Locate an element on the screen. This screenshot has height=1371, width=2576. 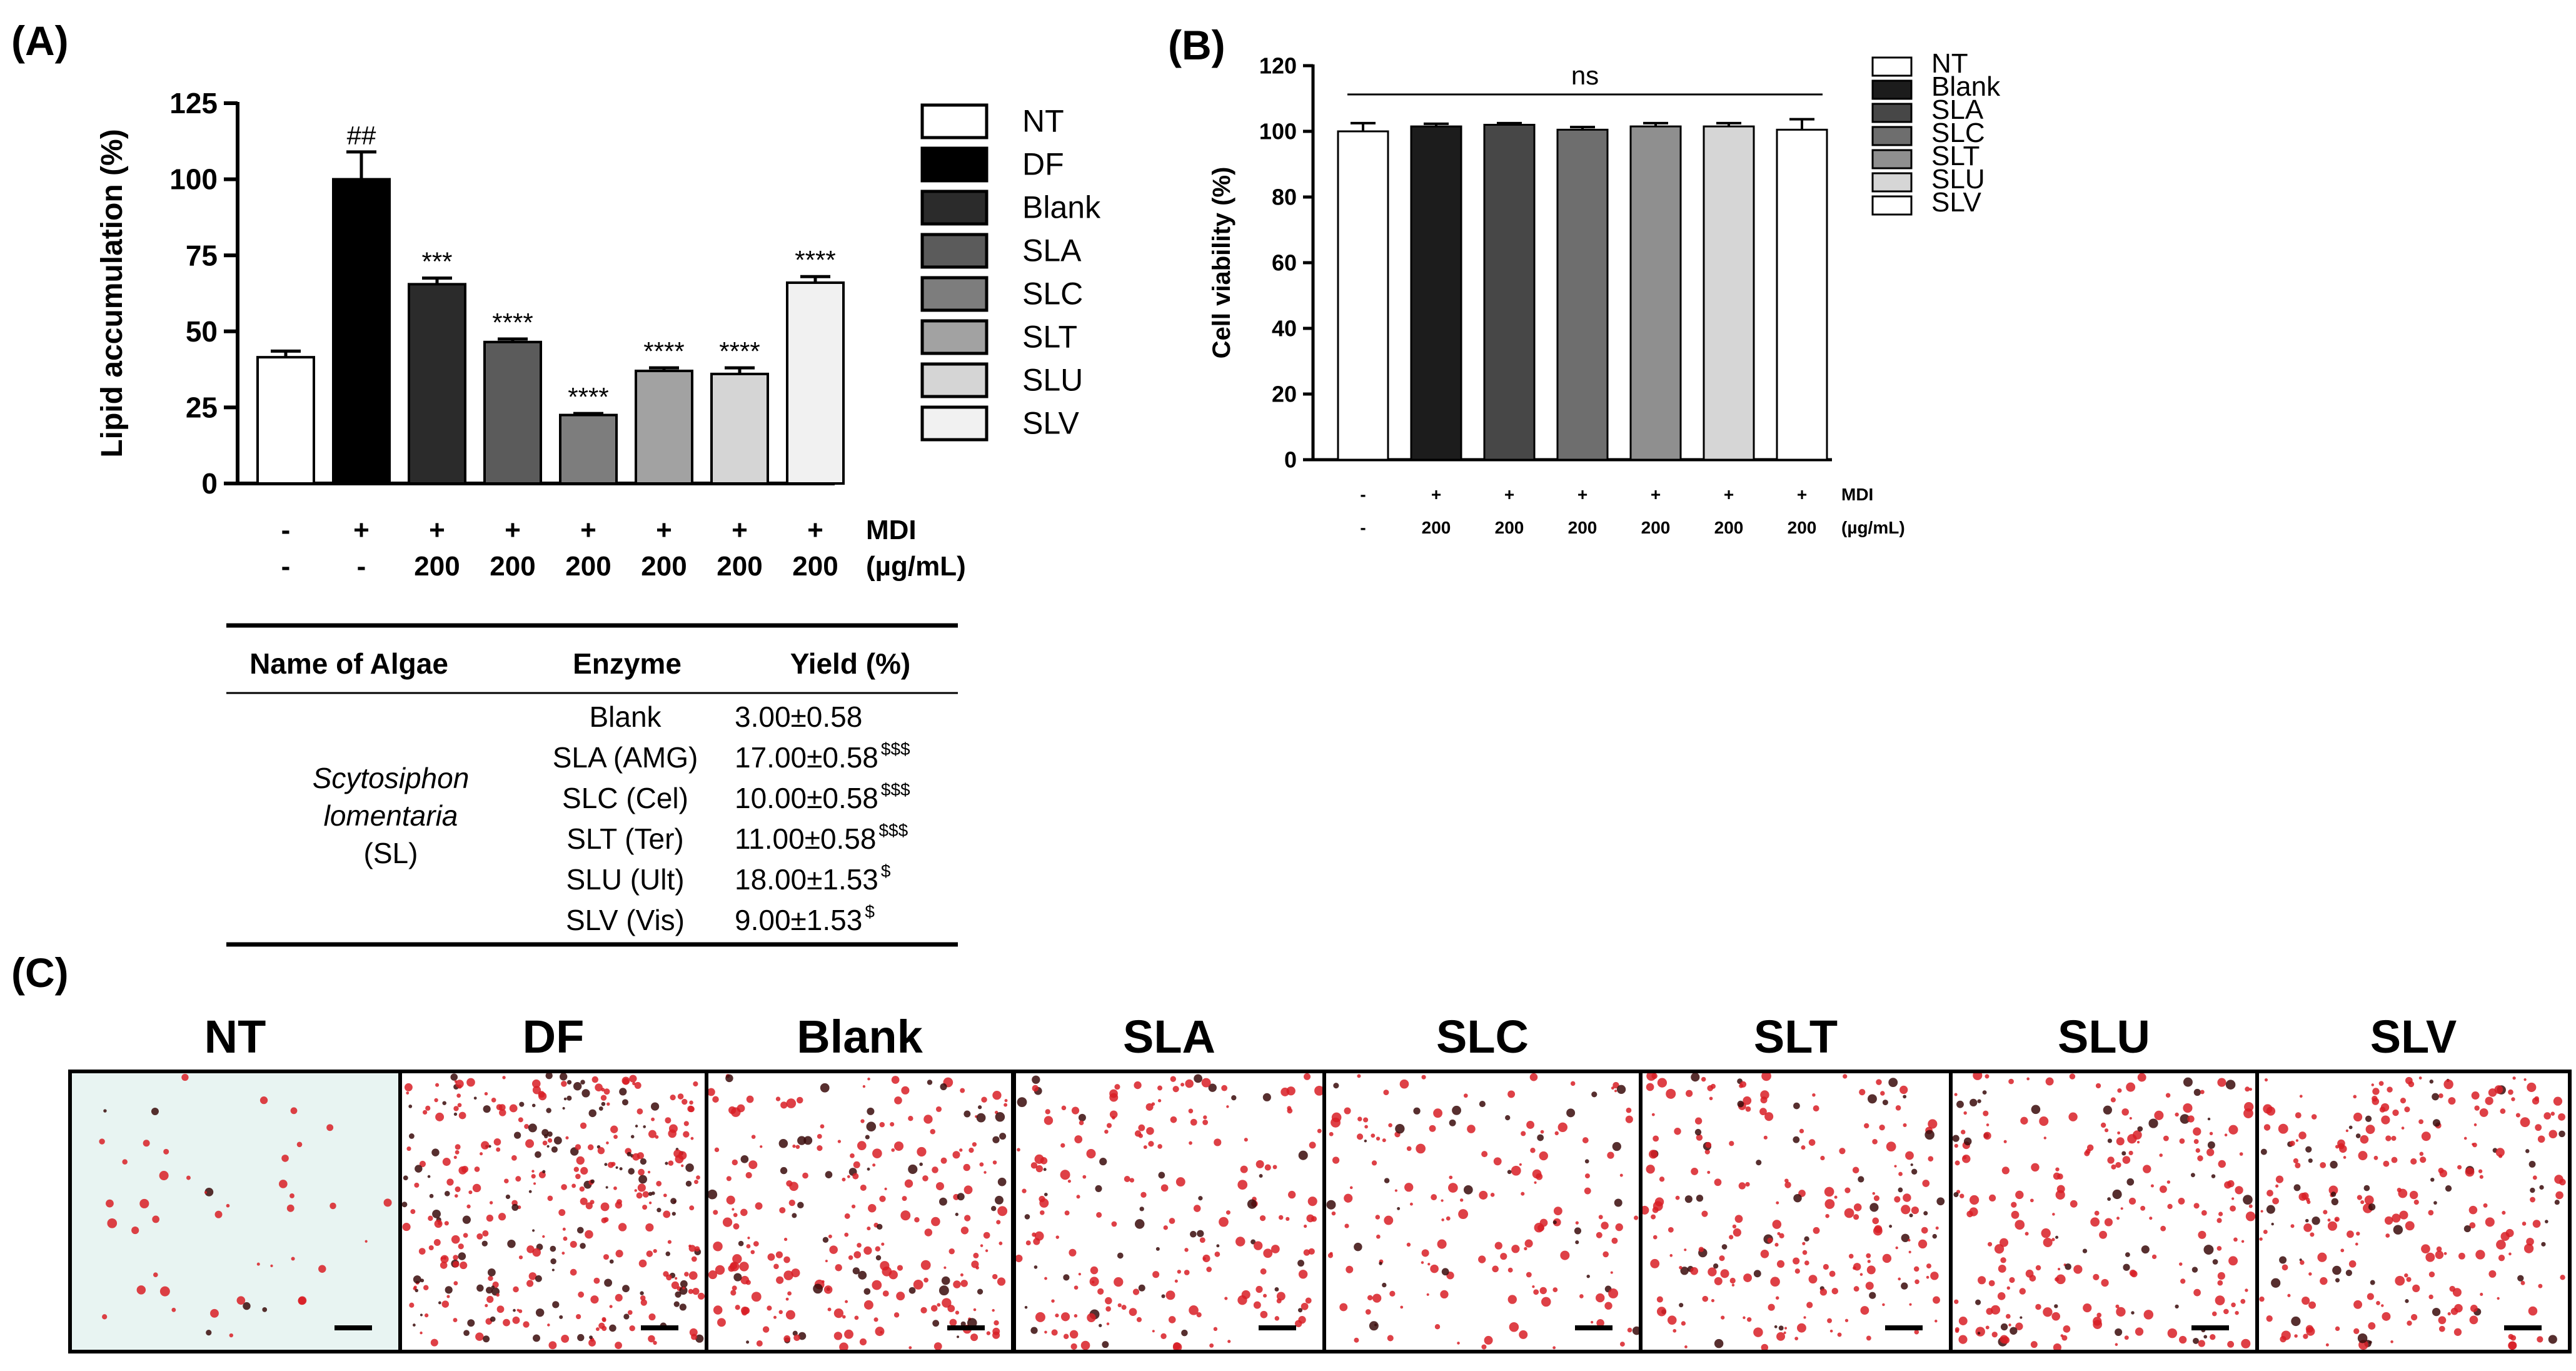
table-cell-yield: 17.00±0.58 is located at coordinates (806, 757).